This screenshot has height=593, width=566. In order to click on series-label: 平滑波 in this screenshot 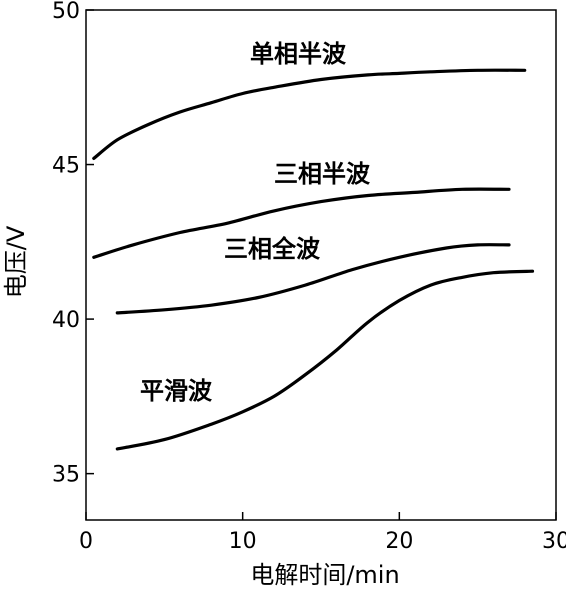, I will do `click(176, 391)`.